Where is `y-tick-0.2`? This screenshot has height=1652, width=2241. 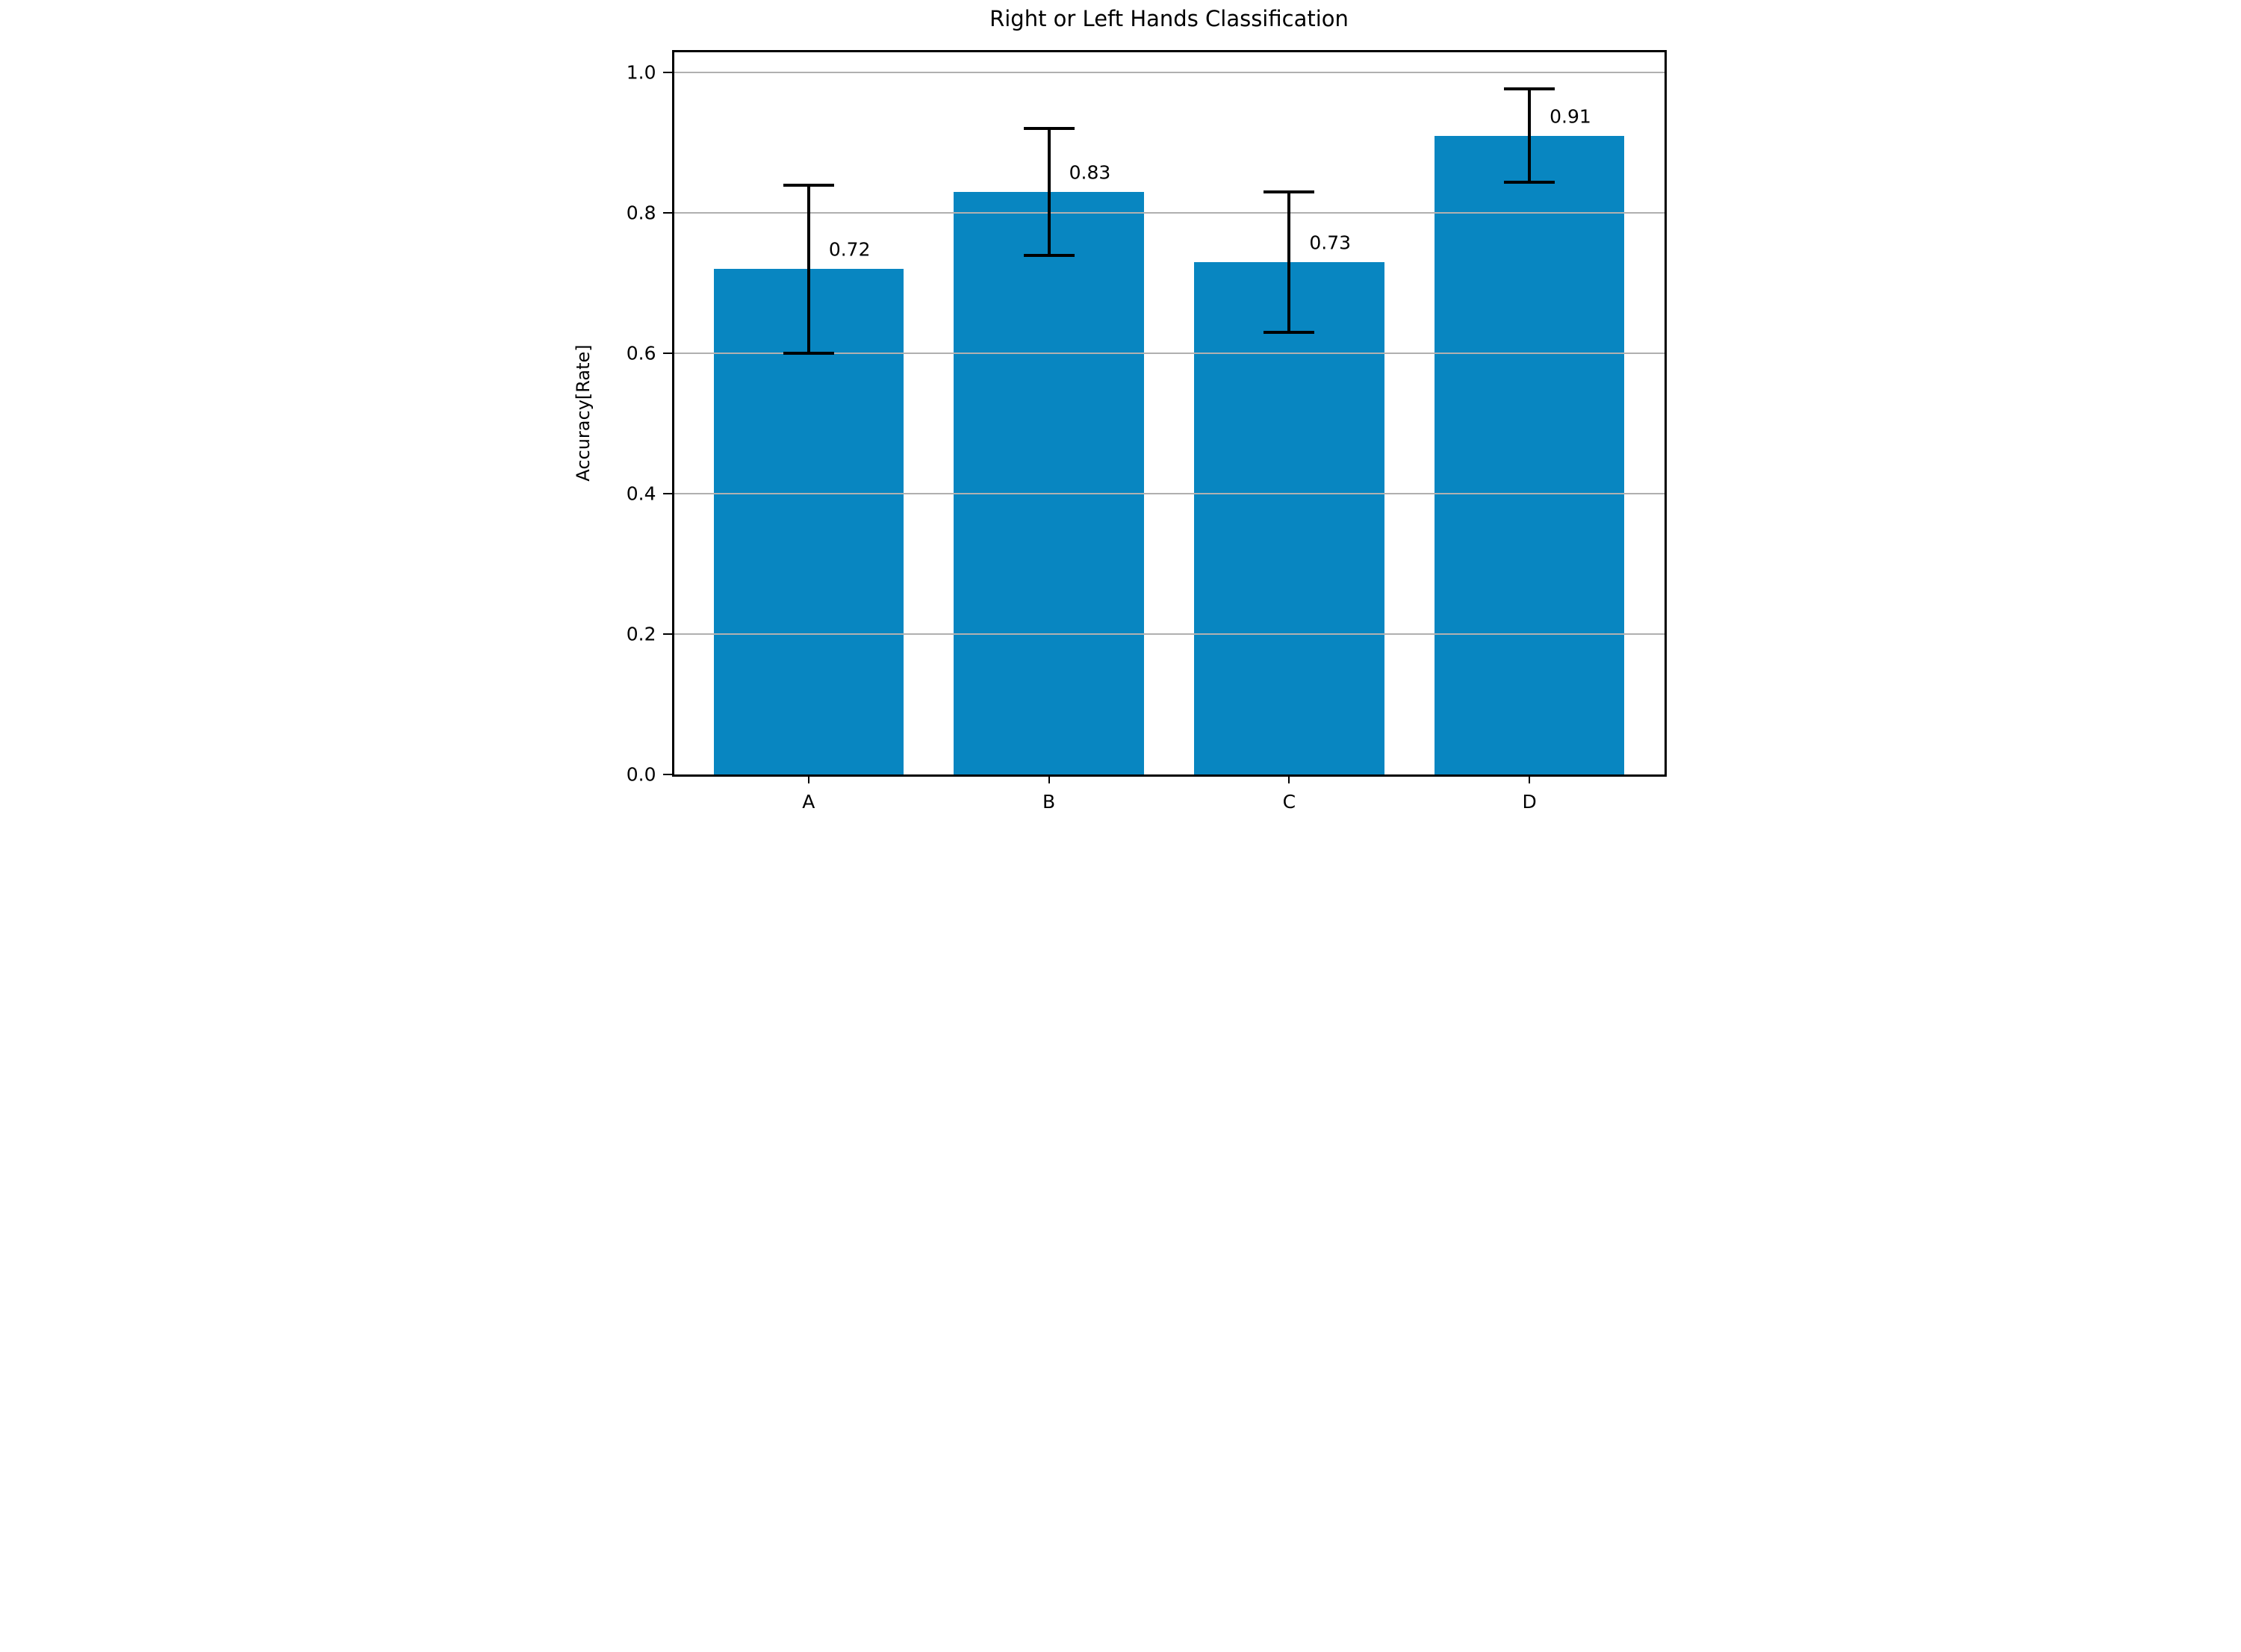
y-tick-0.2 is located at coordinates (667, 634).